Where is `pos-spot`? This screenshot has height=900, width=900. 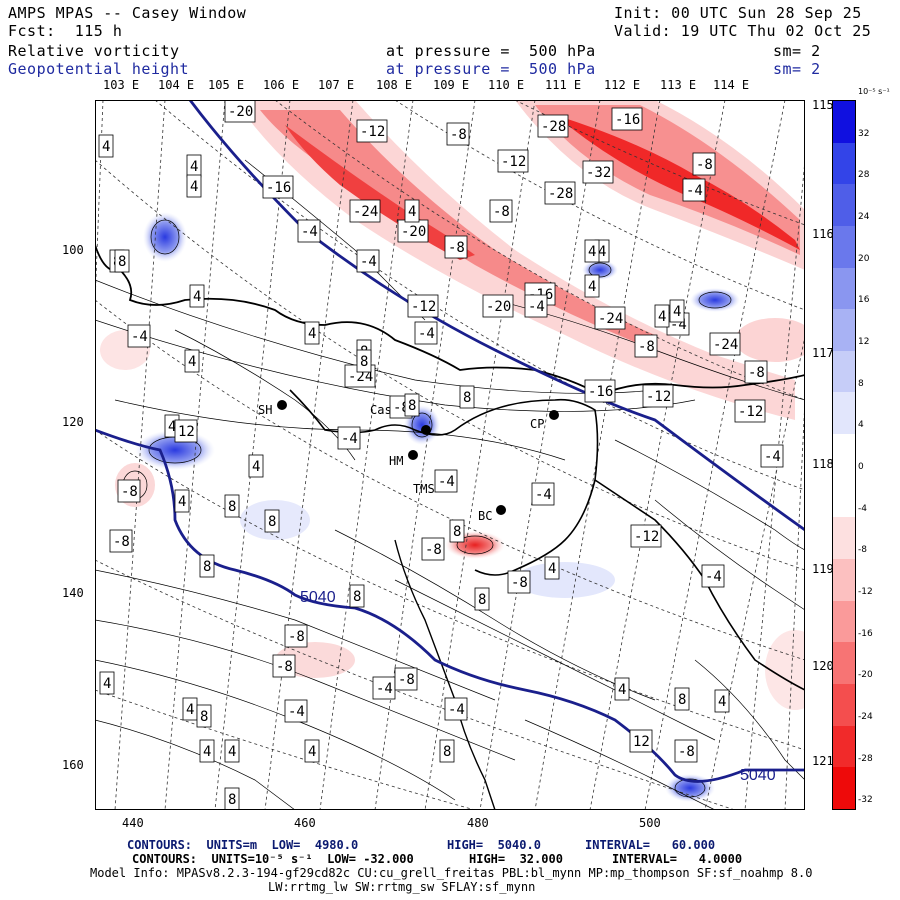
pos-spot is located at coordinates (565, 580).